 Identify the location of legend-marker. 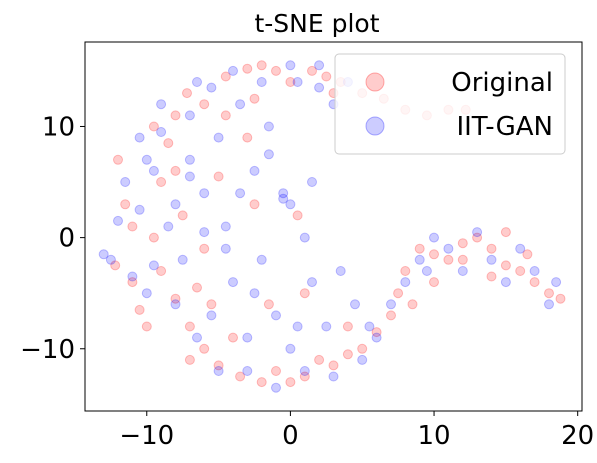
(375, 82).